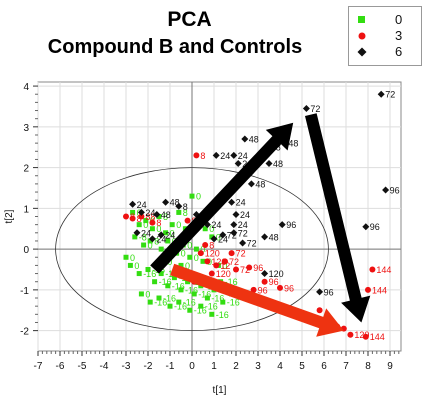  I want to click on y-axis-label: t[2], so click(9, 216).